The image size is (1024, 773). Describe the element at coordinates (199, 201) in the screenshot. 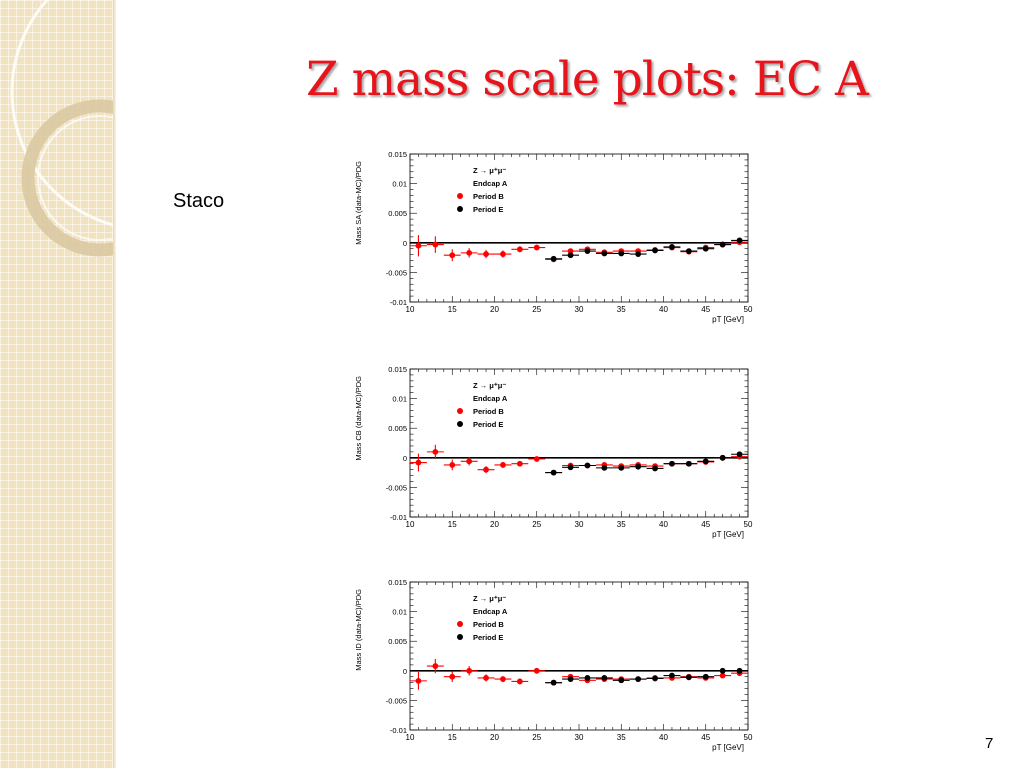

I see `side-label: Staco` at that location.